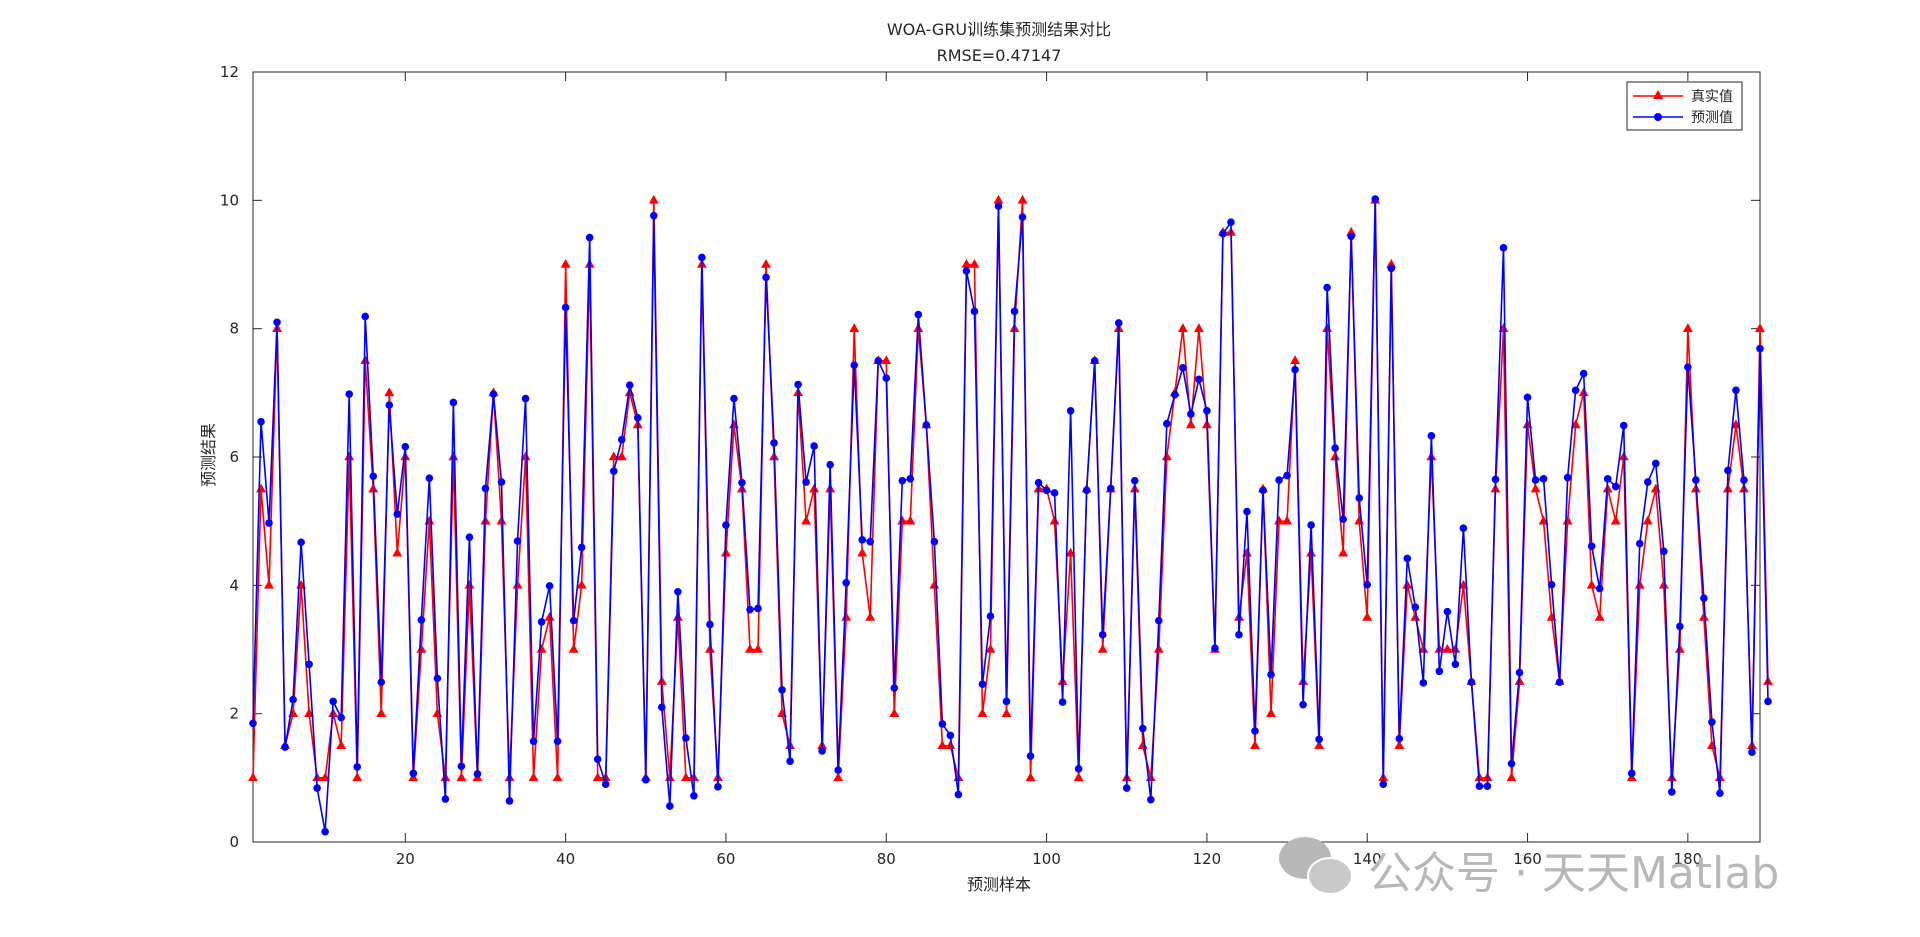 The height and width of the screenshot is (937, 1920). Describe the element at coordinates (999, 55) in the screenshot. I see `chart-subtitle: RMSE=0.47147` at that location.